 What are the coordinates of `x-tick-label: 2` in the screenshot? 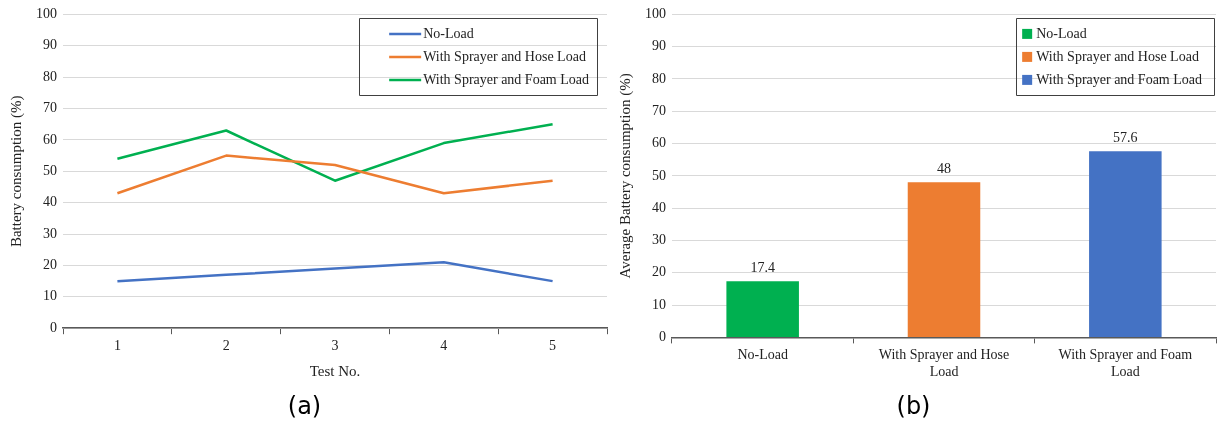 It's located at (226, 346).